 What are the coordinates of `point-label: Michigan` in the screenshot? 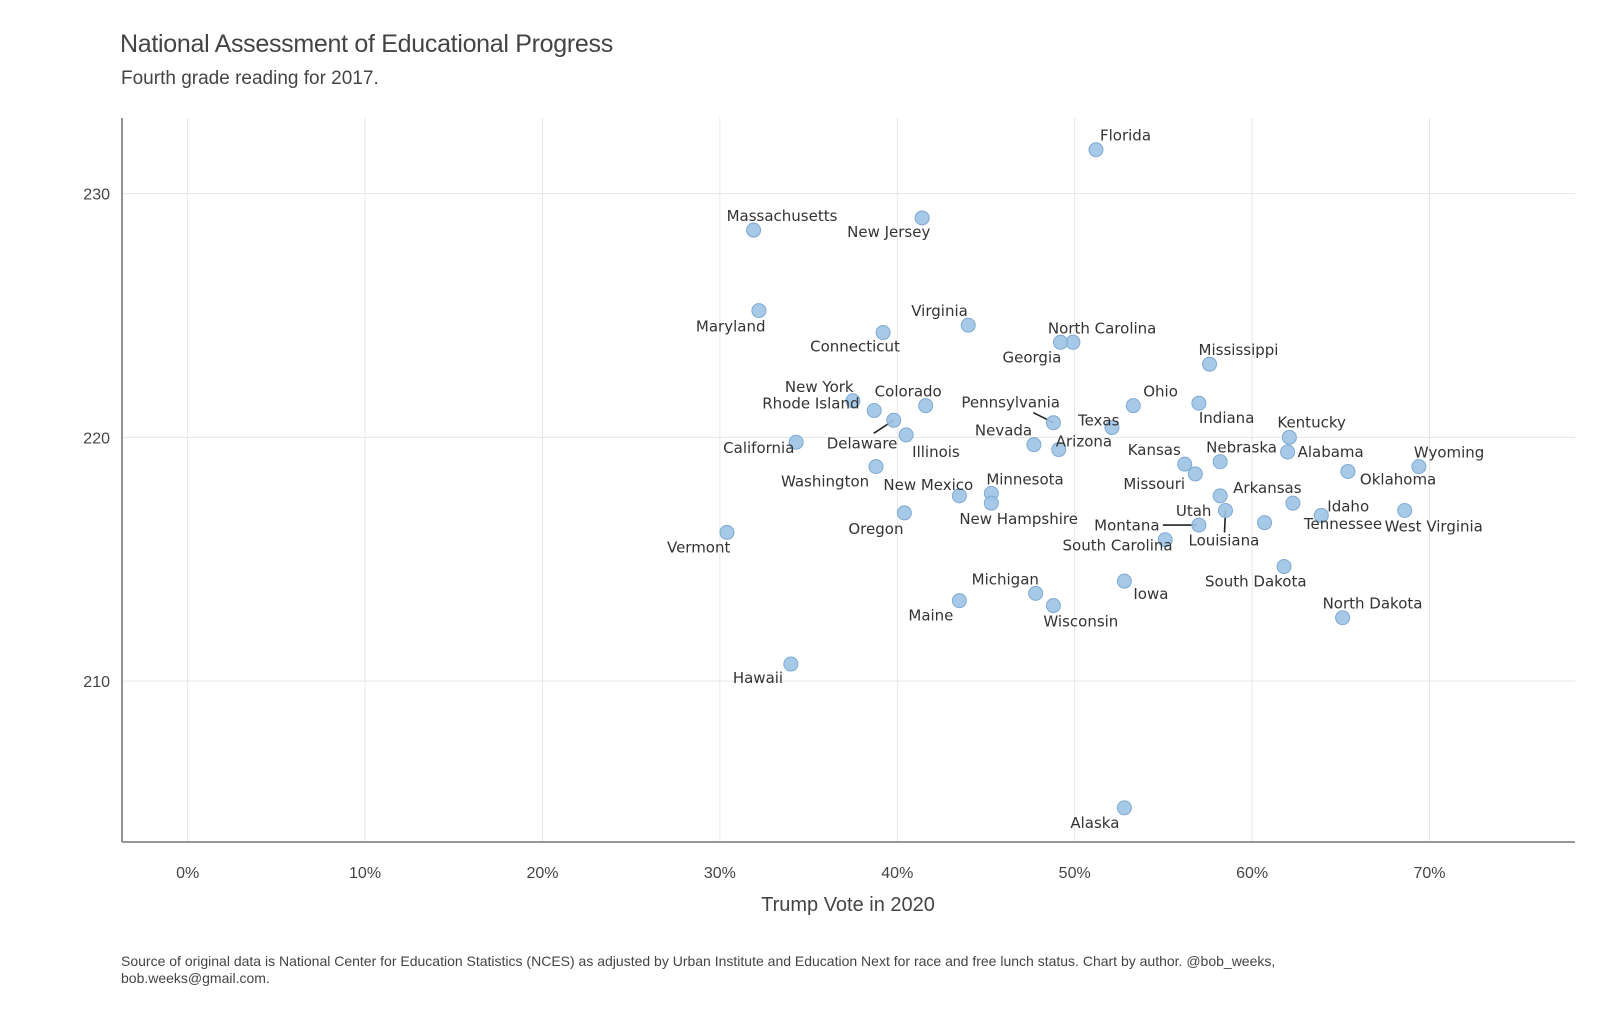 It's located at (1005, 579).